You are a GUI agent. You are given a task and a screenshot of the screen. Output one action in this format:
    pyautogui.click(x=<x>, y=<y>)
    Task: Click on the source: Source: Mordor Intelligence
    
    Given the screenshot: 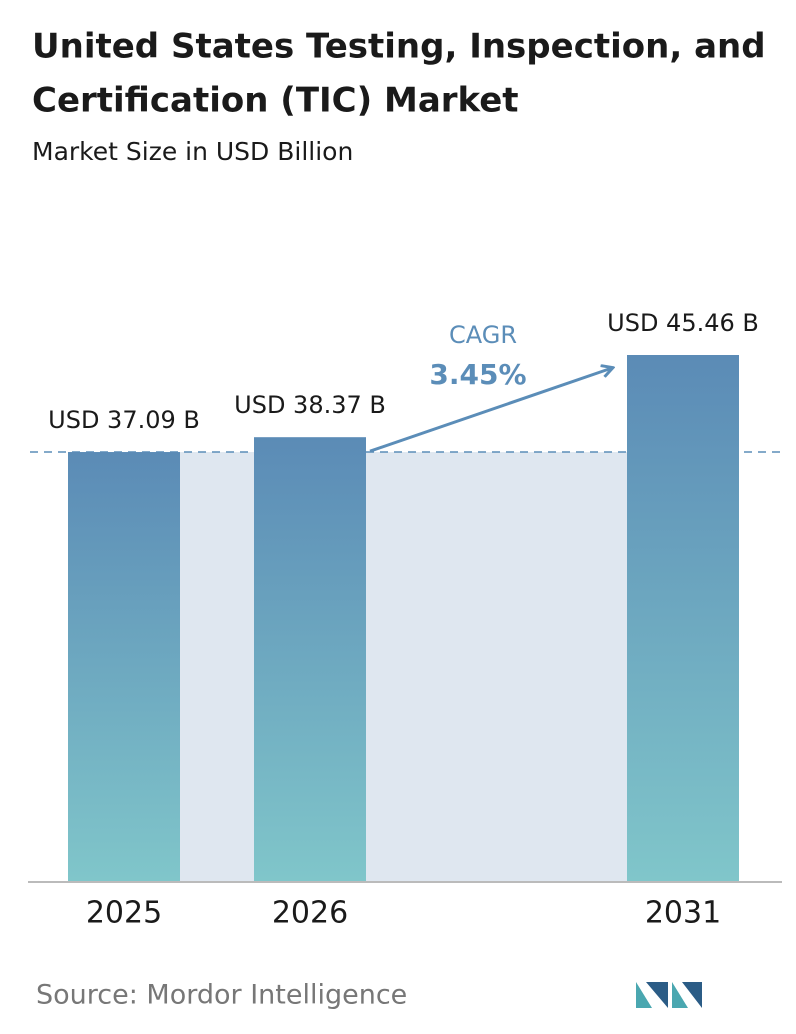 What is the action you would take?
    pyautogui.click(x=221, y=995)
    